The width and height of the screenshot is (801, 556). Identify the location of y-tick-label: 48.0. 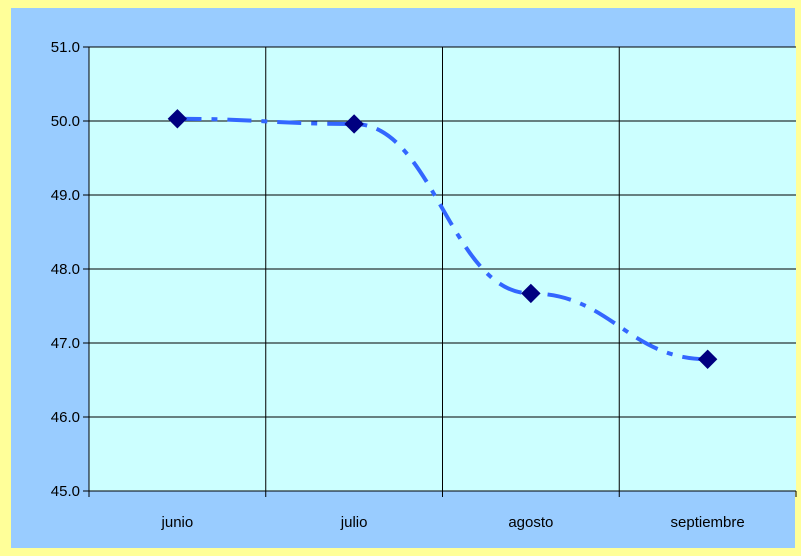
(65, 269).